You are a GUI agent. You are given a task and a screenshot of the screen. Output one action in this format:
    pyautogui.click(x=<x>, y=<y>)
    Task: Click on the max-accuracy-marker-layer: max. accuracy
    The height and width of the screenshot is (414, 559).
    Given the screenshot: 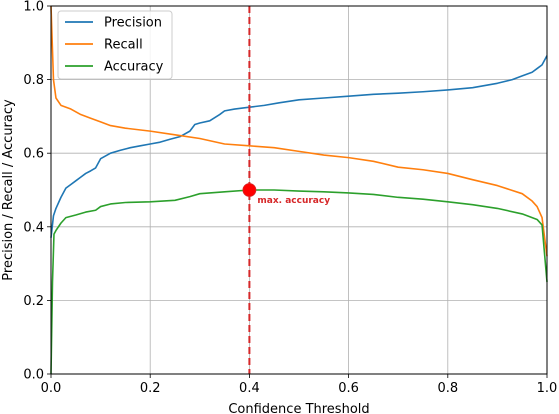 What is the action you would take?
    pyautogui.click(x=286, y=194)
    